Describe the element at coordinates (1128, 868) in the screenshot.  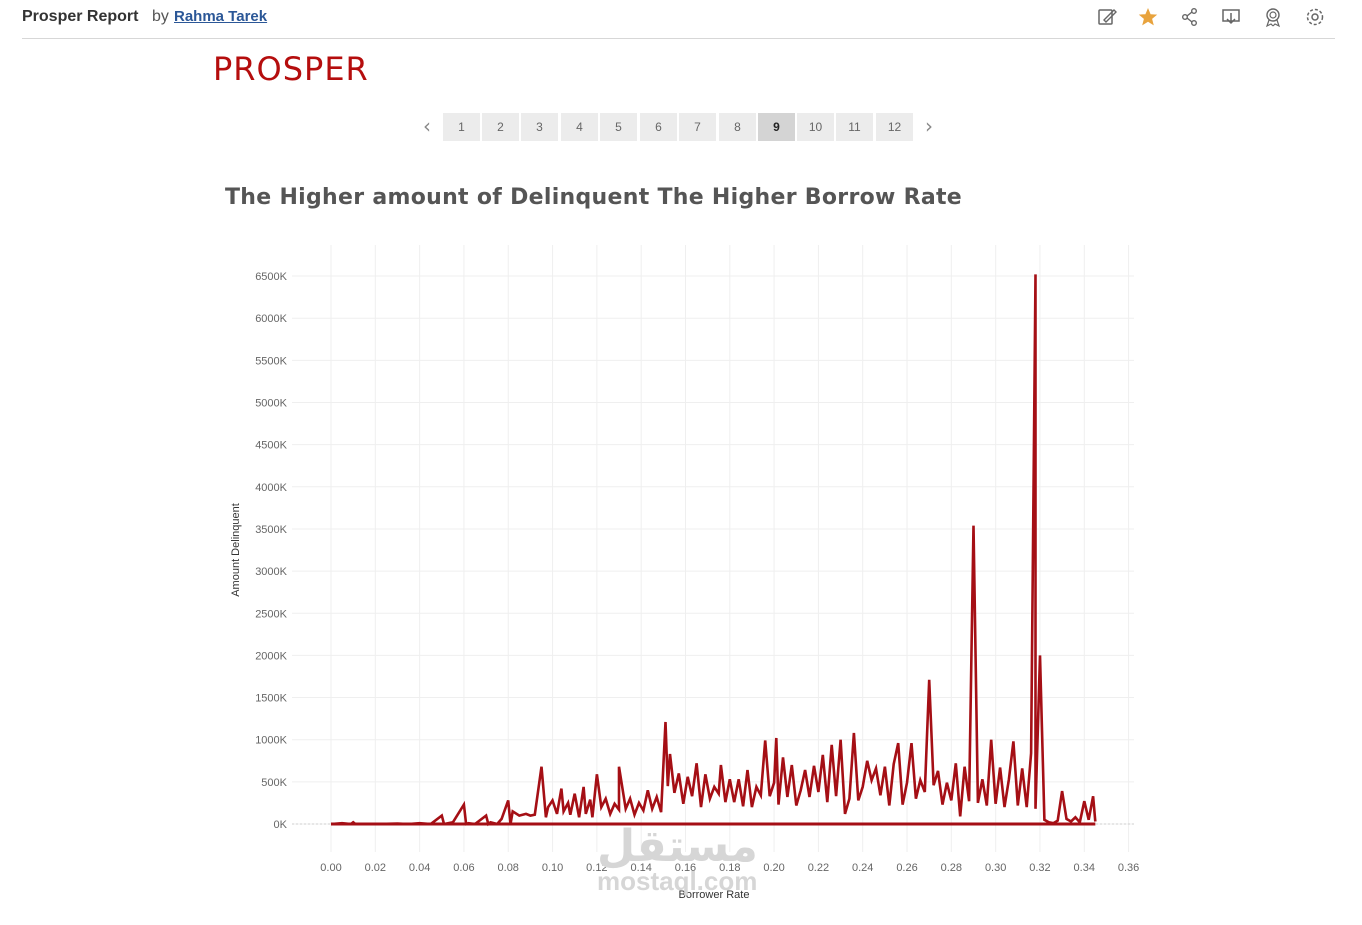
I see `x-tick-label: 0.36` at that location.